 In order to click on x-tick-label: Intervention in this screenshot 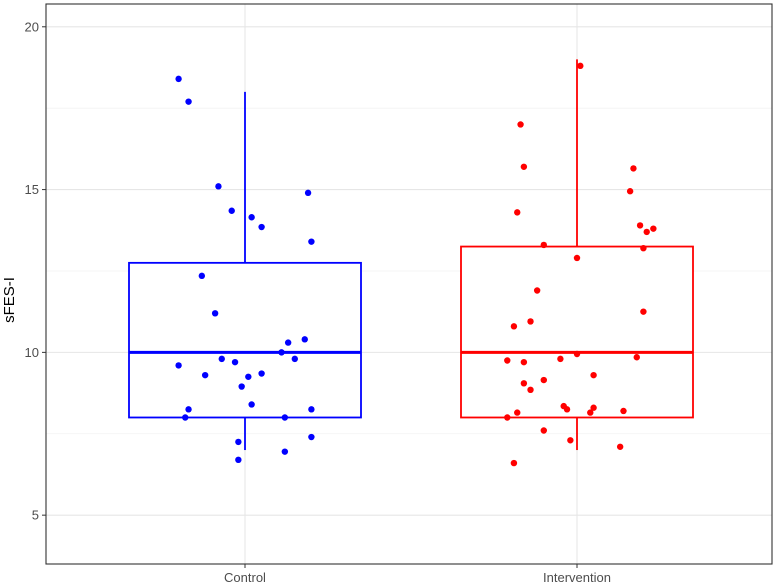, I will do `click(577, 577)`.